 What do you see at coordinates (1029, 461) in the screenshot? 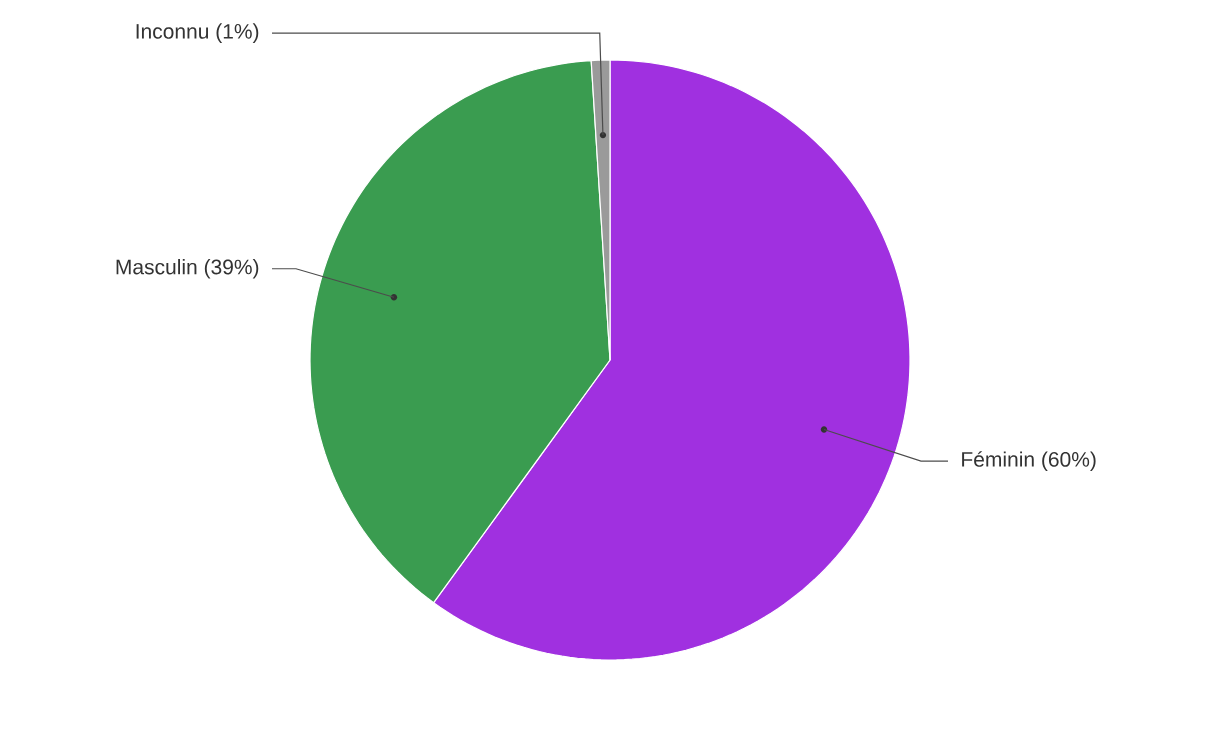
I see `slice-label: Féminin (60%)` at bounding box center [1029, 461].